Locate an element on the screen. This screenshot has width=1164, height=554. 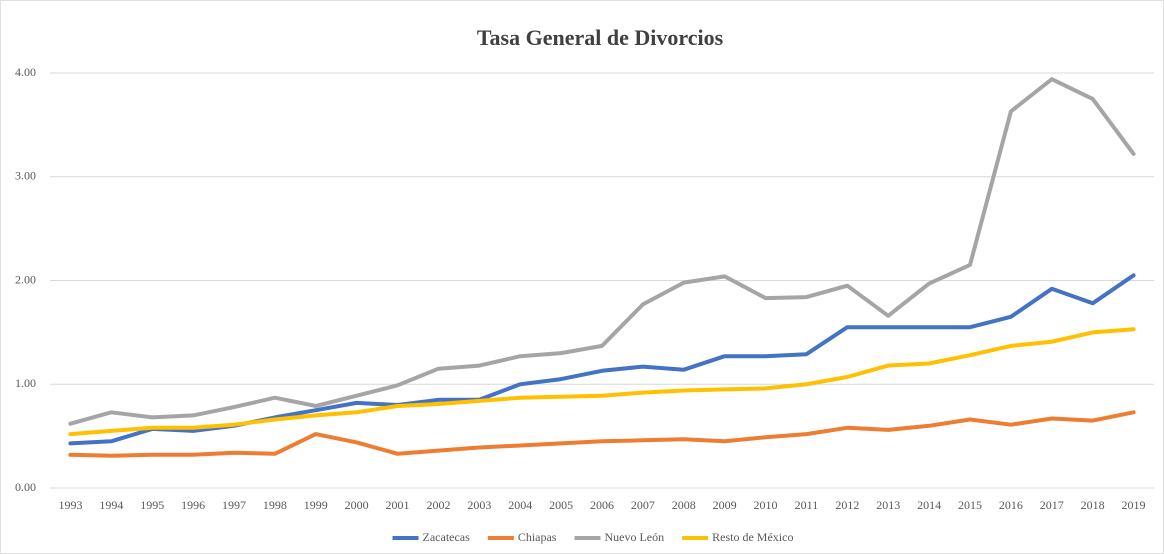
y-tick-label: 1.00 is located at coordinates (25, 383).